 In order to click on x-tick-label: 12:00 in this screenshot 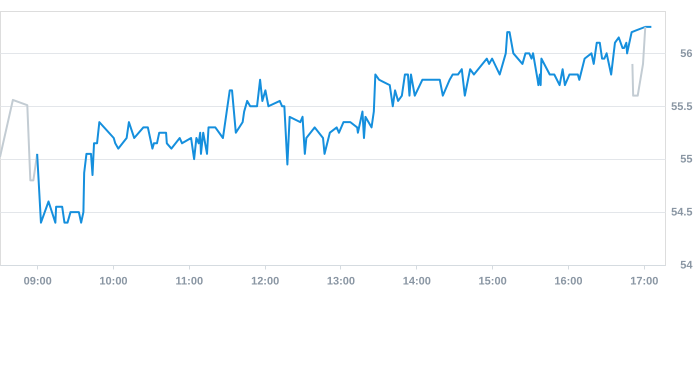, I will do `click(265, 282)`.